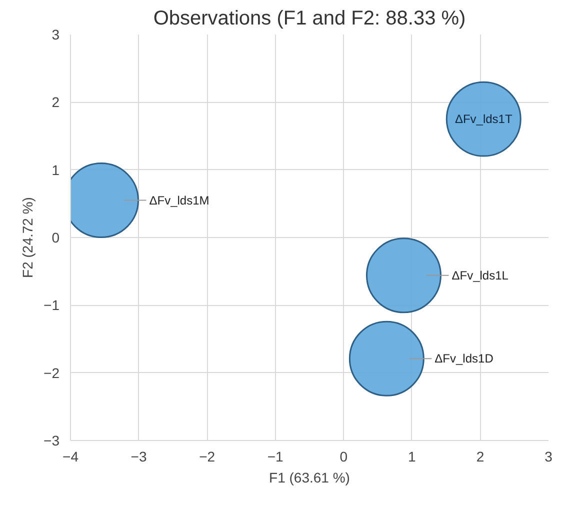 Image resolution: width=567 pixels, height=509 pixels. What do you see at coordinates (179, 200) in the screenshot?
I see `series-label: ΔFv_lds1M` at bounding box center [179, 200].